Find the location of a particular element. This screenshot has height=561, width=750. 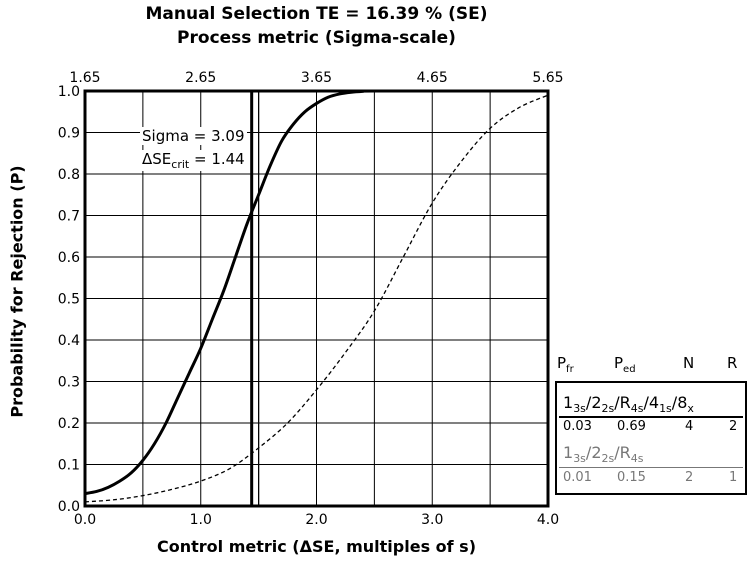

legend-separator is located at coordinates (651, 417).